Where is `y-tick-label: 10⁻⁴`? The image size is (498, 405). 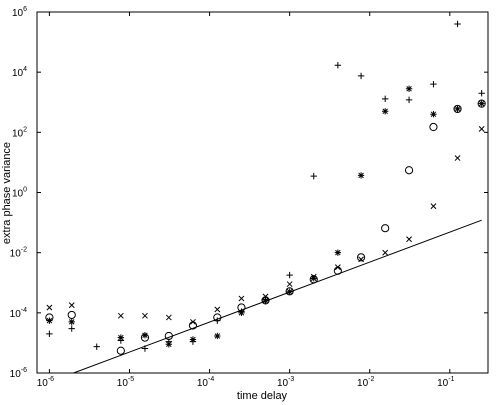 y-tick-label: 10⁻⁴ is located at coordinates (18, 313).